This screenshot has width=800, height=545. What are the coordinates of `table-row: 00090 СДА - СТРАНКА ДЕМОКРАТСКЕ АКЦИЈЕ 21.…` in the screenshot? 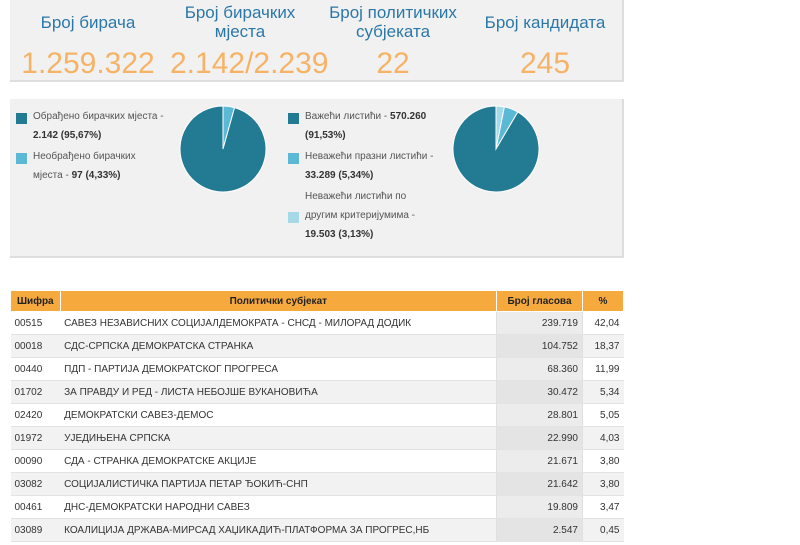 It's located at (317, 461).